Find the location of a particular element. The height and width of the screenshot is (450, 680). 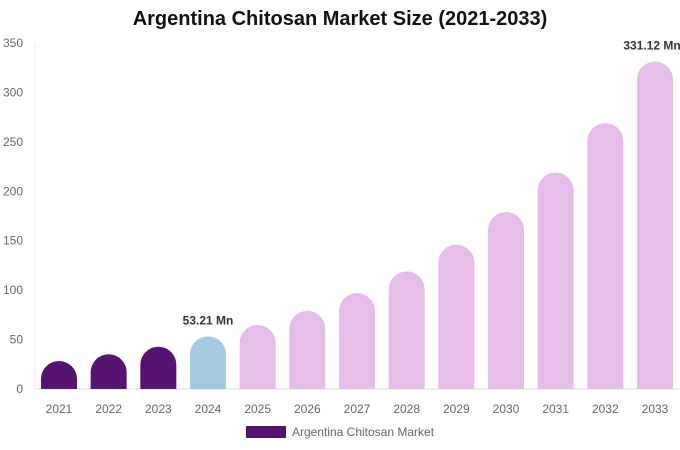

bar-2024 is located at coordinates (208, 362).